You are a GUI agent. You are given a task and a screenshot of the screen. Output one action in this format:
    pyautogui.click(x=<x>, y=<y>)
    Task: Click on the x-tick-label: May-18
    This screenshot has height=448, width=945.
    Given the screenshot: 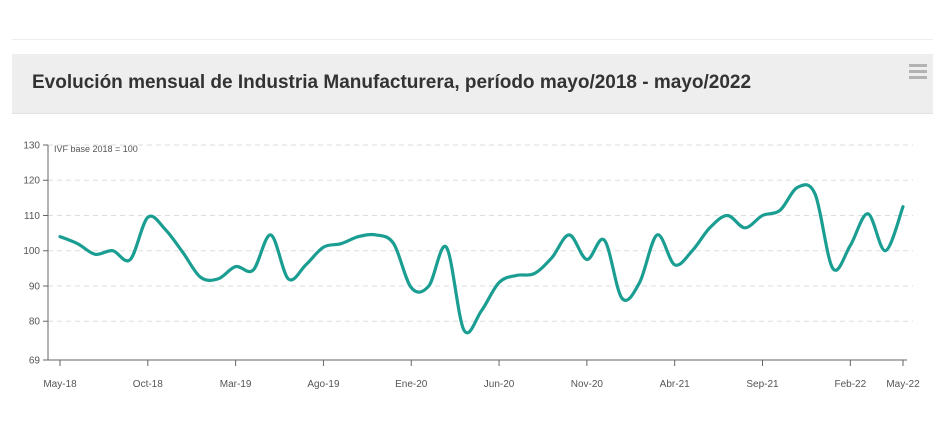 What is the action you would take?
    pyautogui.click(x=60, y=384)
    